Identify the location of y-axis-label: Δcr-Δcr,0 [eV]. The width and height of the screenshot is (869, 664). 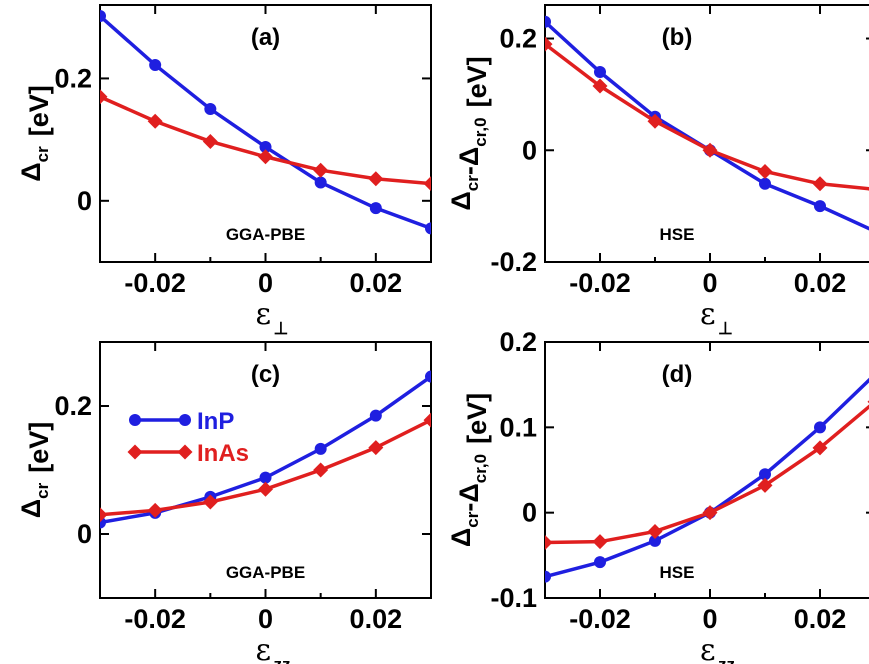
(469, 133).